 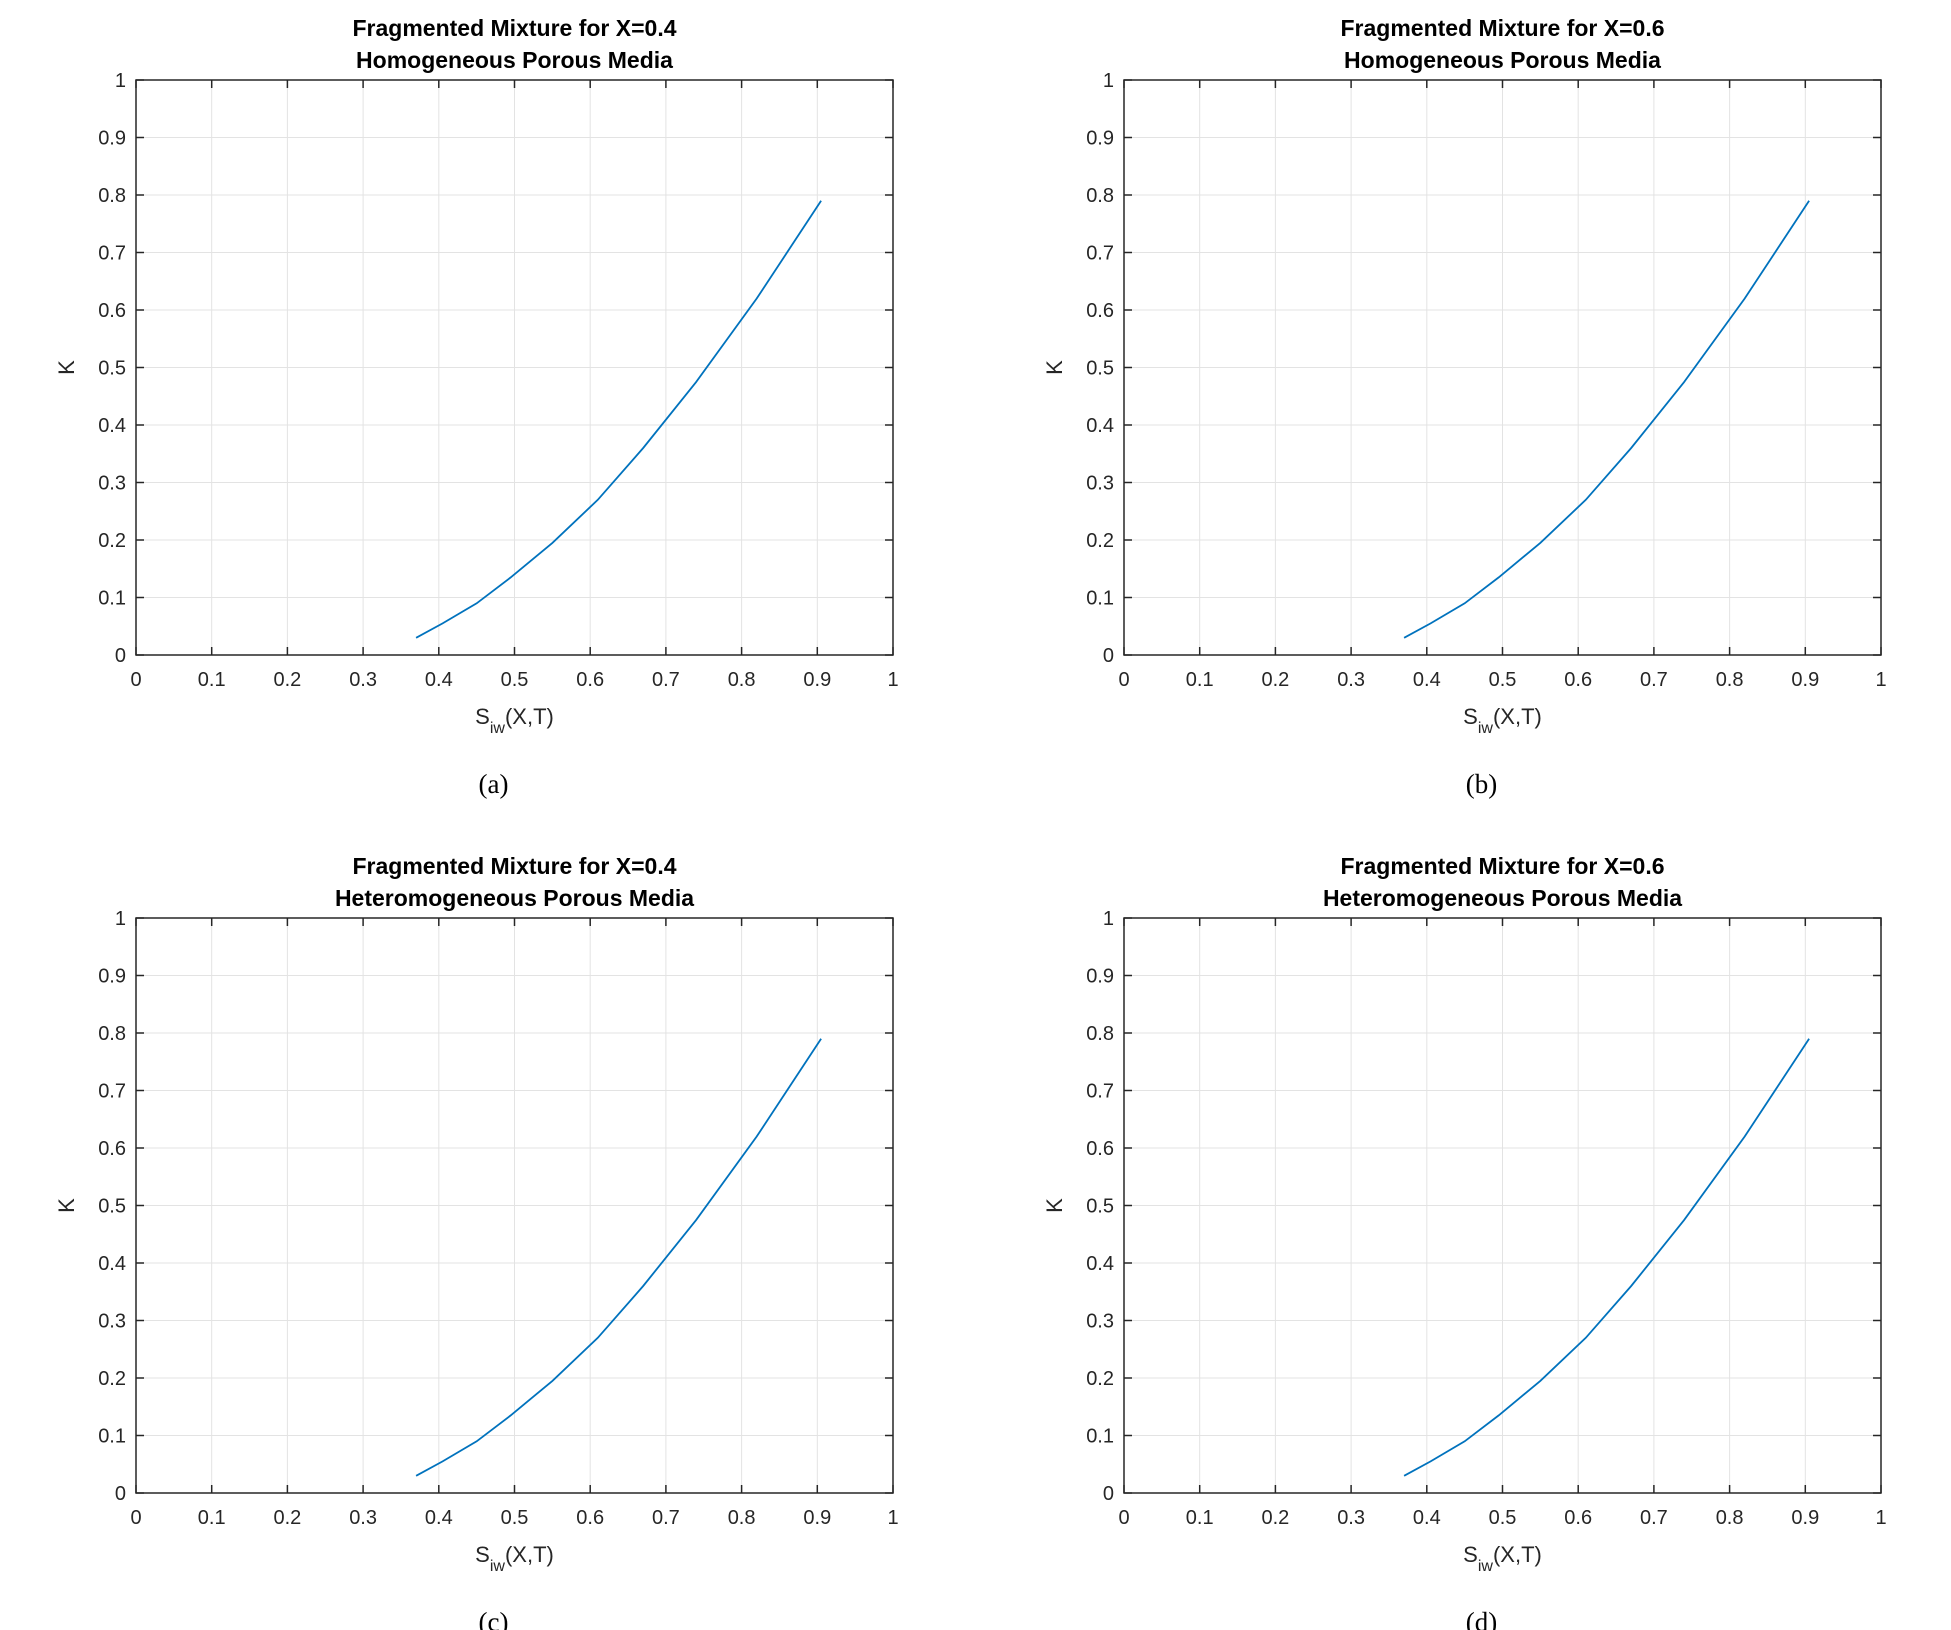 I want to click on chart-title-line-2: Homogeneous Porous Media, so click(x=1502, y=60).